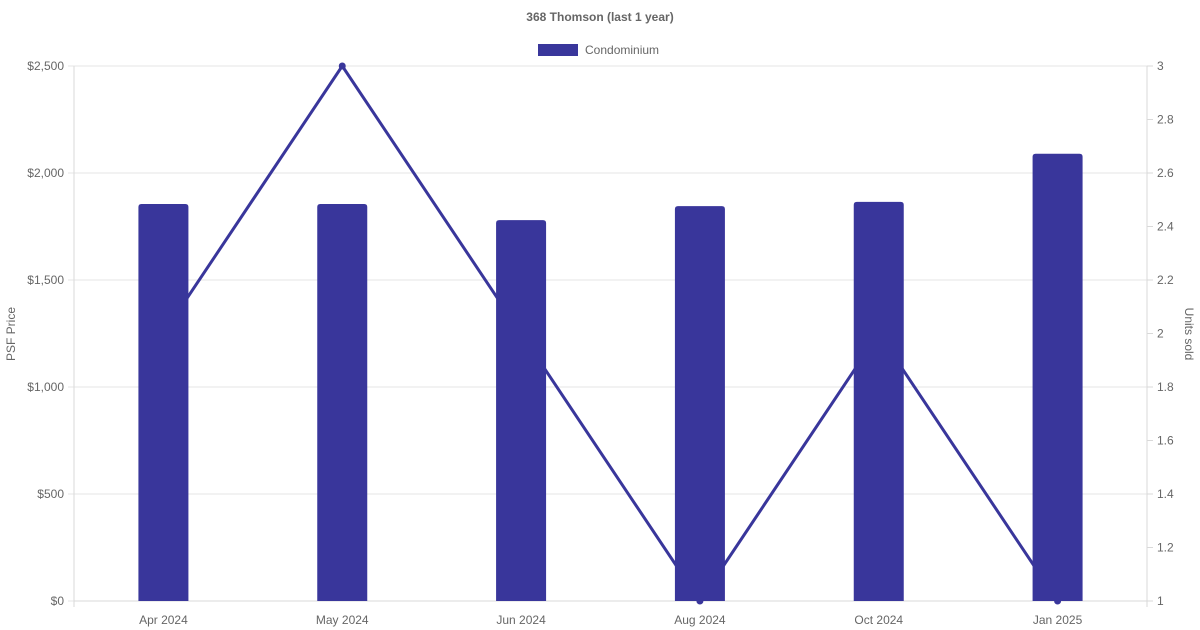  I want to click on y-tick-label-right: 2.6, so click(1165, 173).